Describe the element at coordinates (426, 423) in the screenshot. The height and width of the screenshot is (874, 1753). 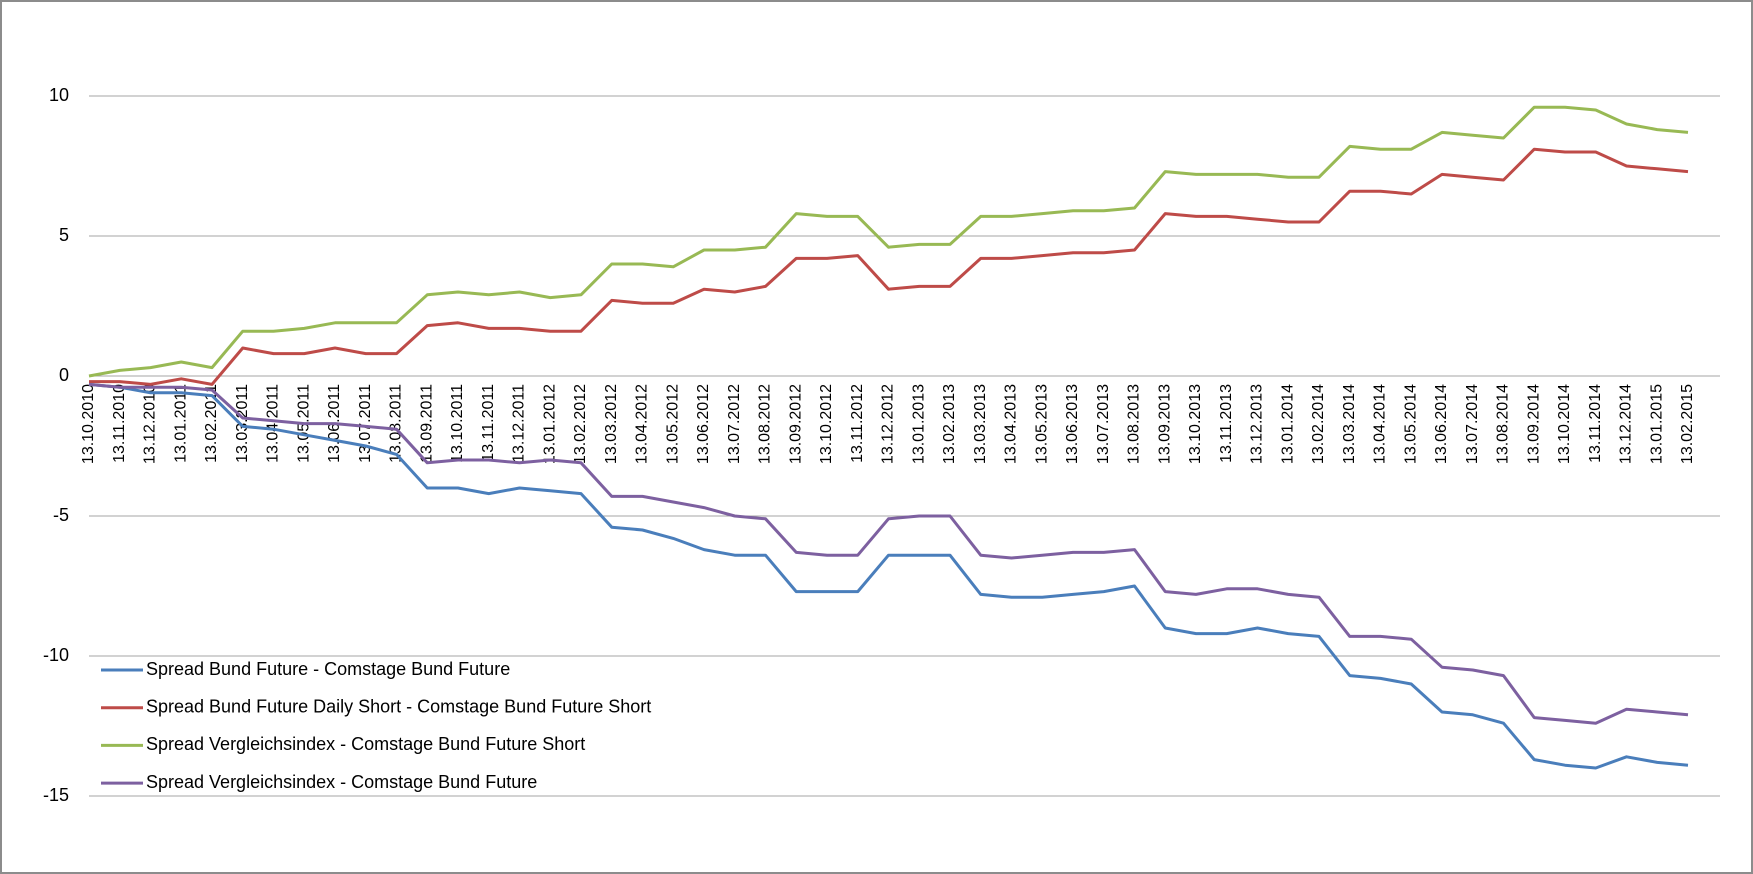
I see `x-tick-label: 13.09.2011` at that location.